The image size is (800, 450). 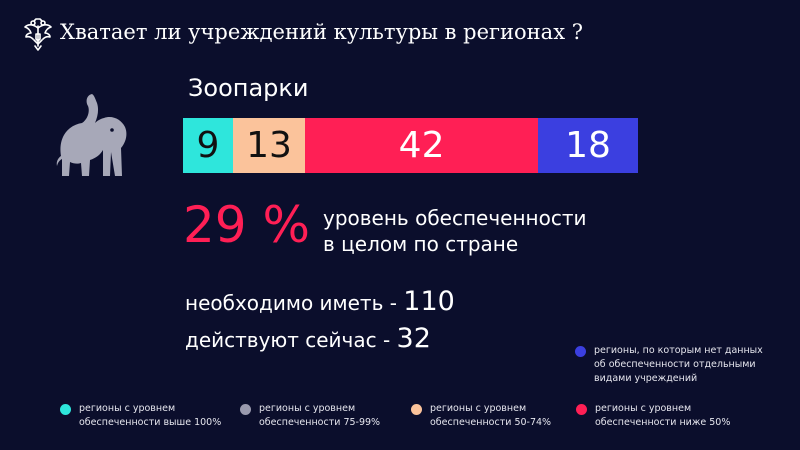 I want to click on current-value: 32, so click(x=413, y=338).